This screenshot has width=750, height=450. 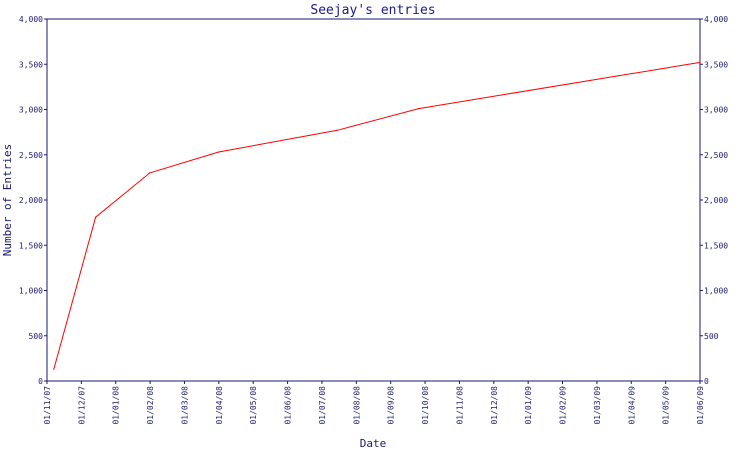 What do you see at coordinates (425, 405) in the screenshot?
I see `x-tick-label: 01/10/08` at bounding box center [425, 405].